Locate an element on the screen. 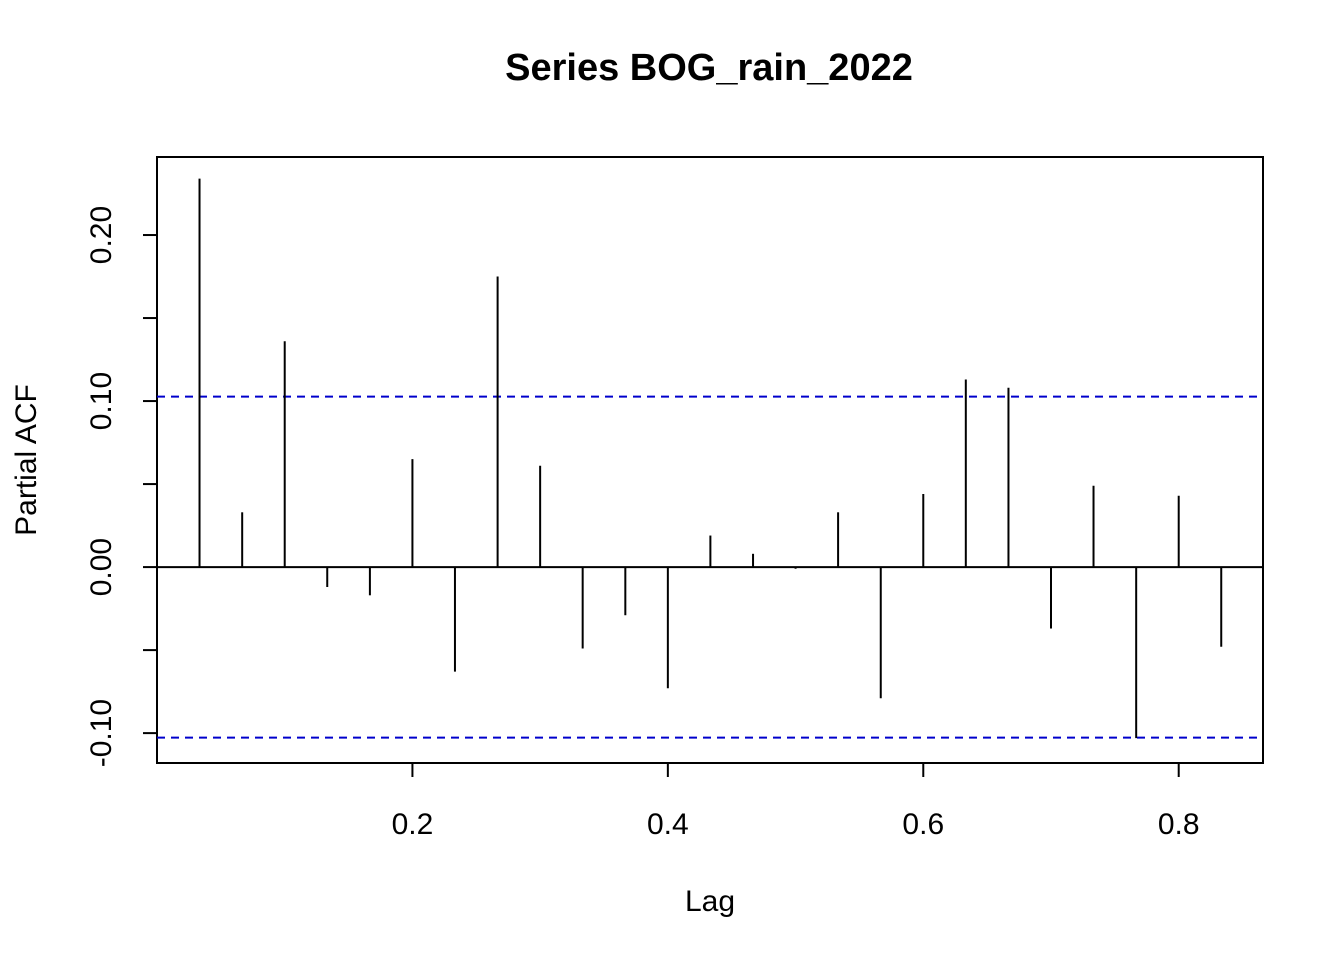  y-tick-label: -0.10 is located at coordinates (101, 733).